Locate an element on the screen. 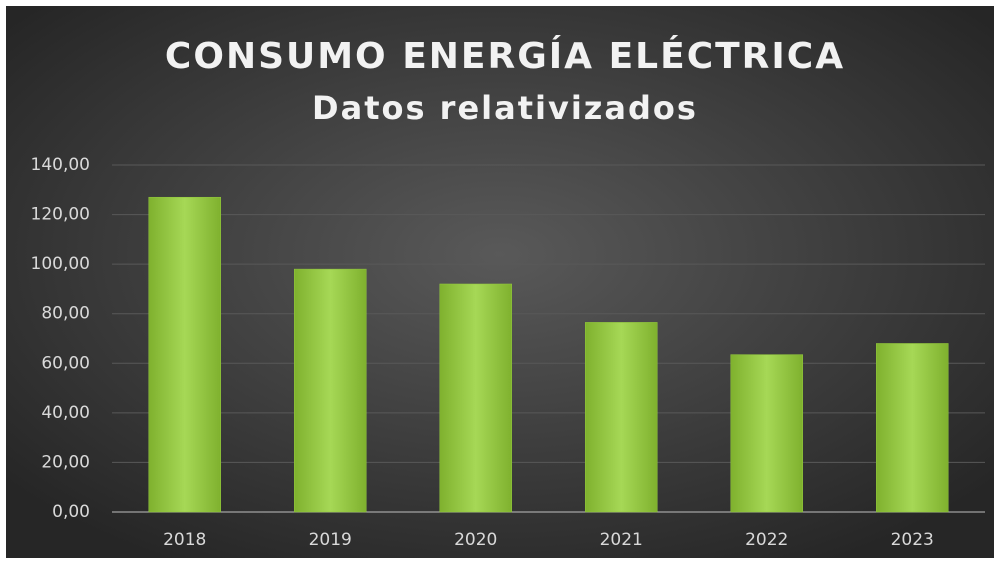  y-tick-label: 40,00 is located at coordinates (65, 413).